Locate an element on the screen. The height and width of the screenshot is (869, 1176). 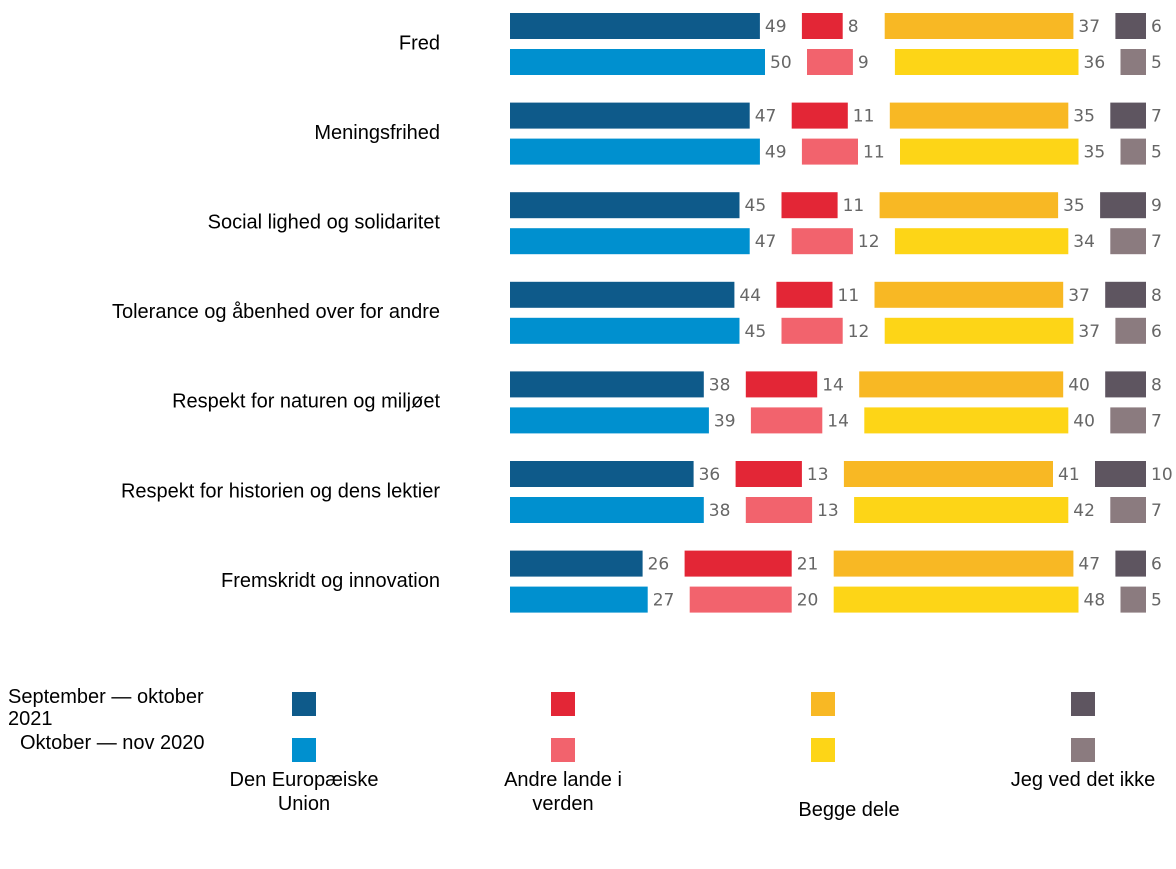
legend-segment: Den Europæiske Union is located at coordinates (304, 792).